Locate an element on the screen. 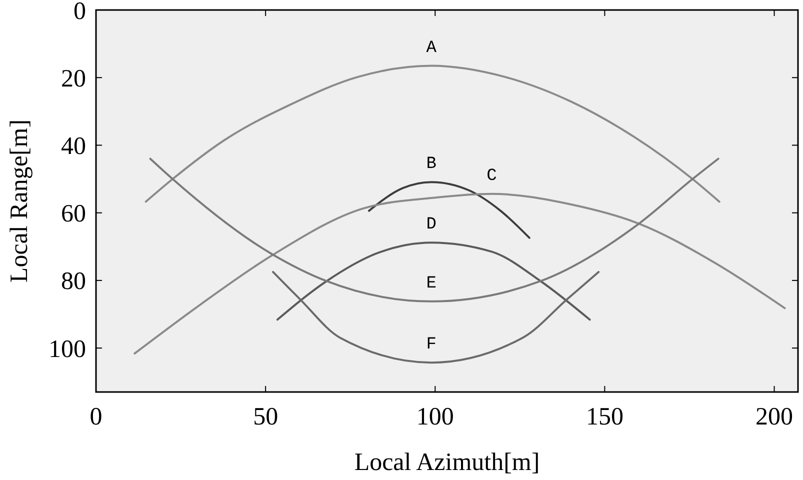  x-tick-label: 200 is located at coordinates (775, 417).